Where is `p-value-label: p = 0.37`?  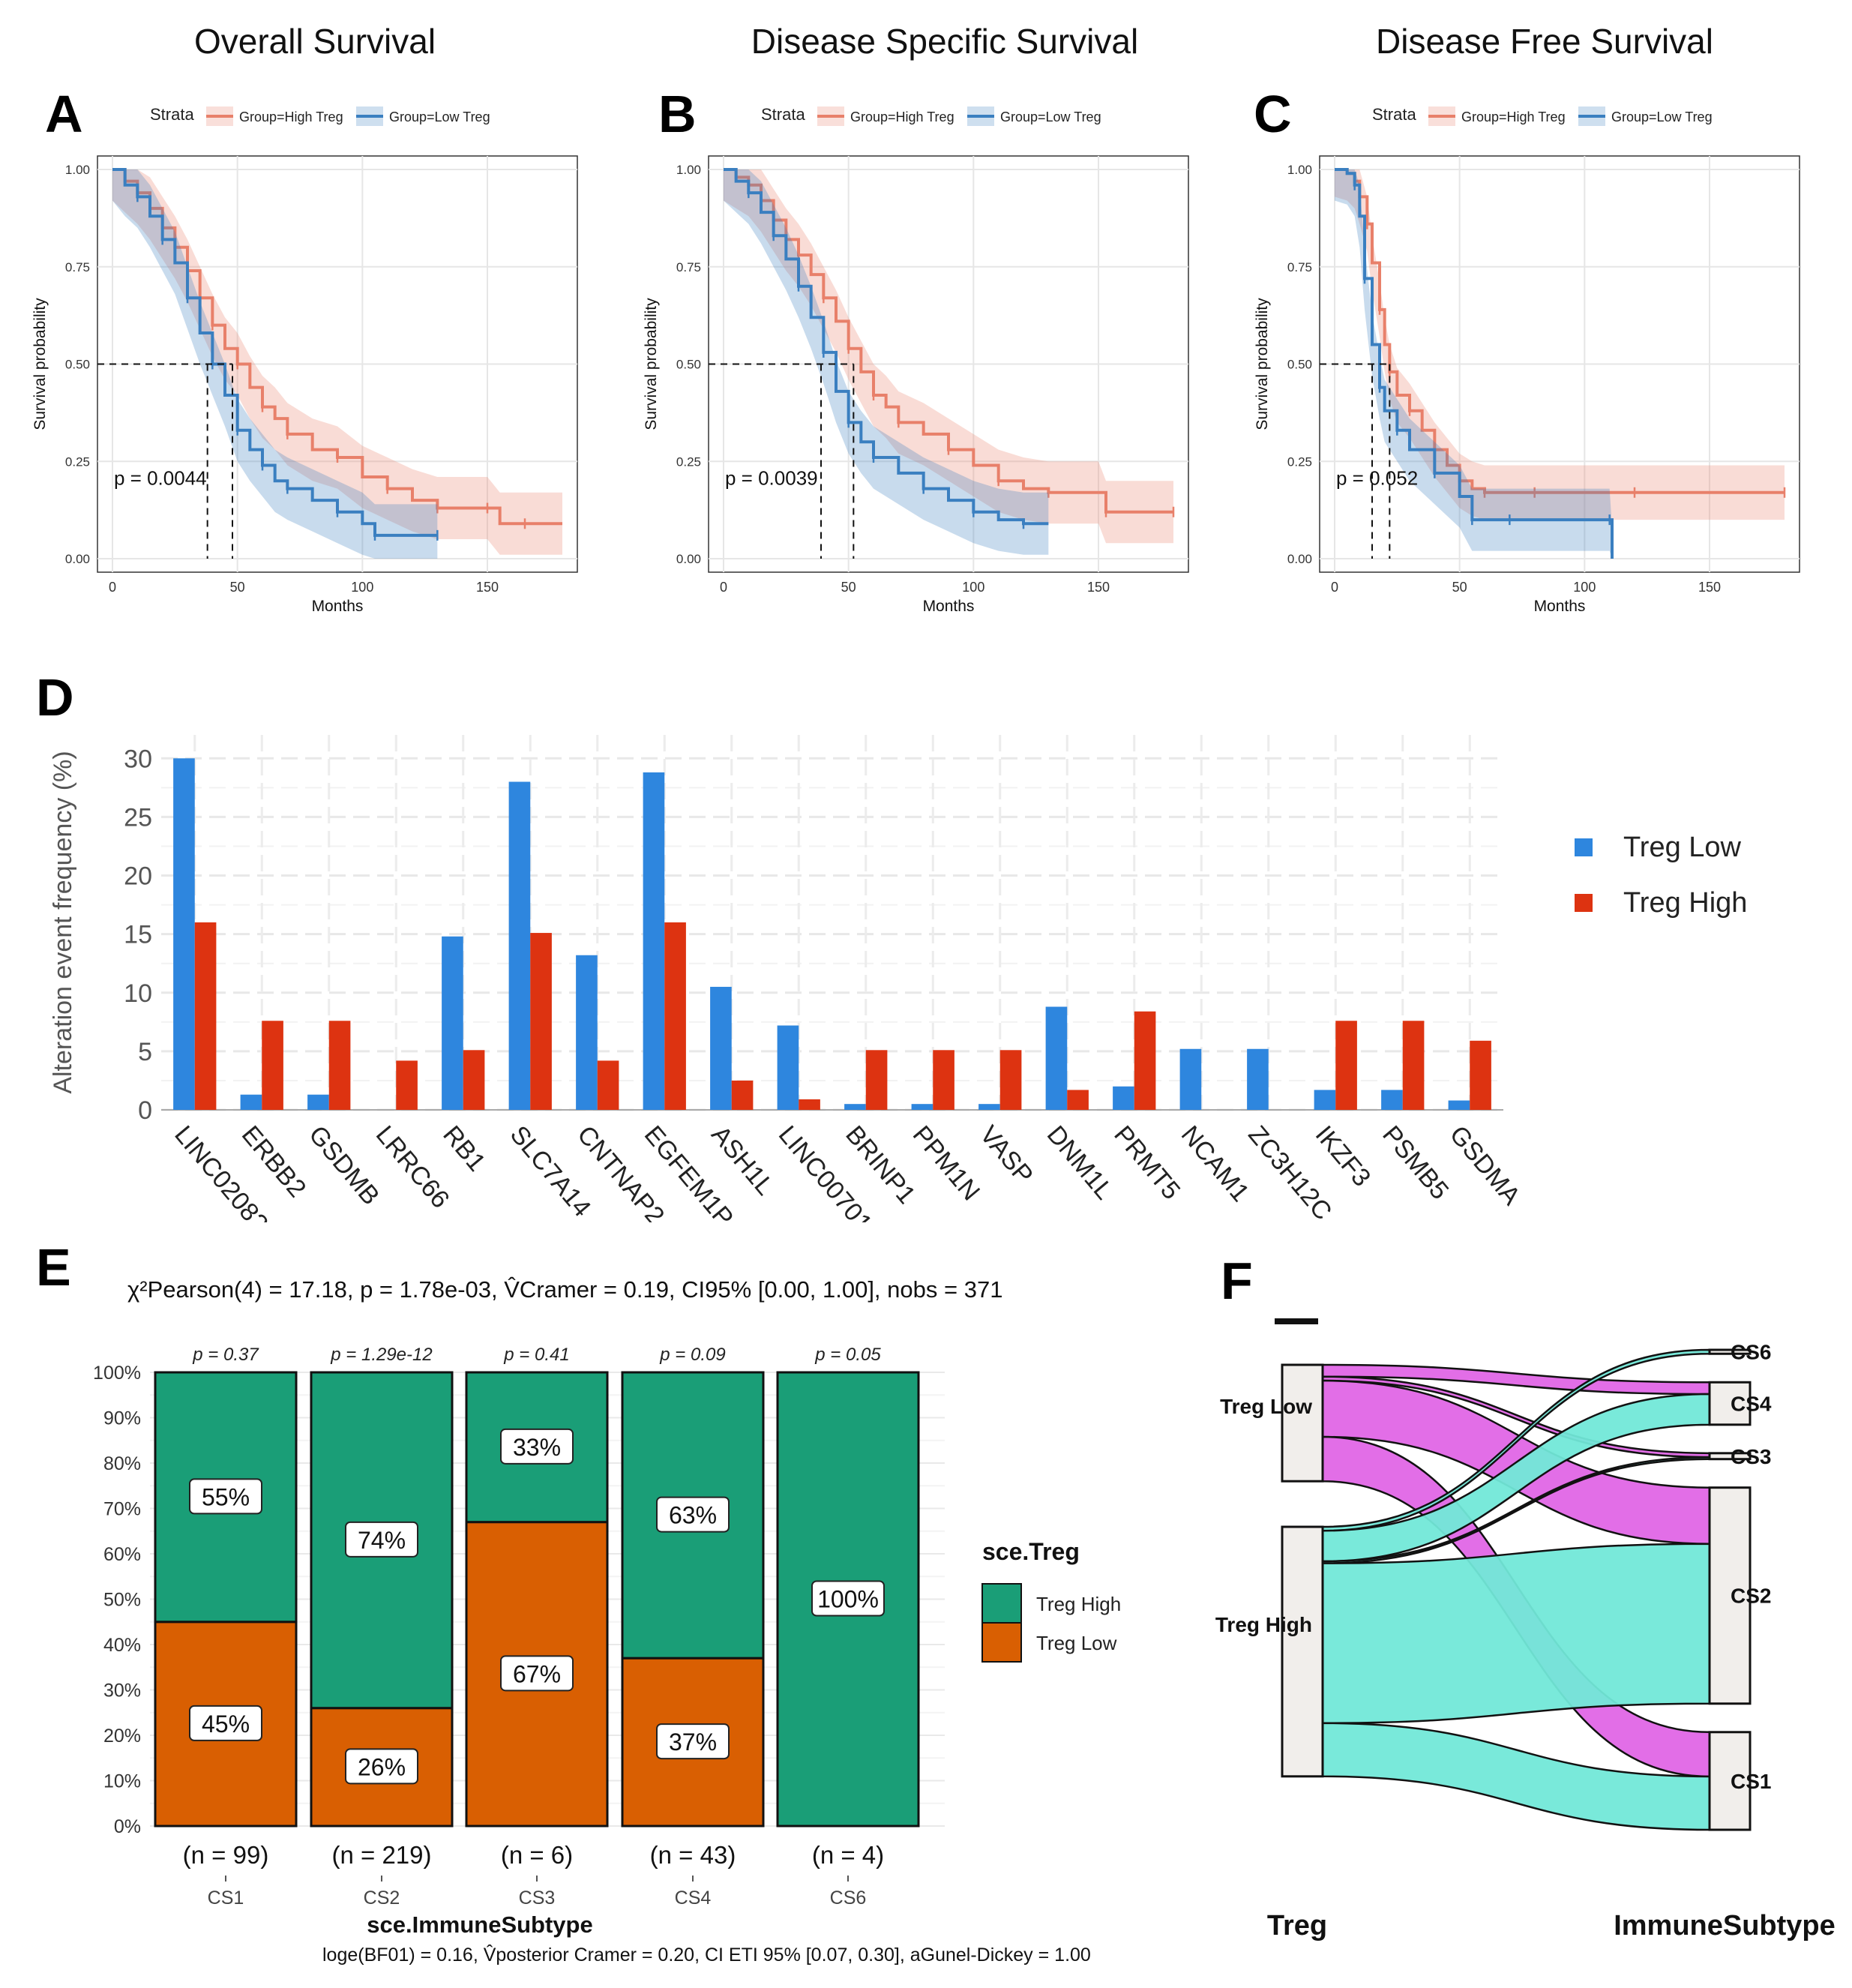 p-value-label: p = 0.37 is located at coordinates (225, 1355).